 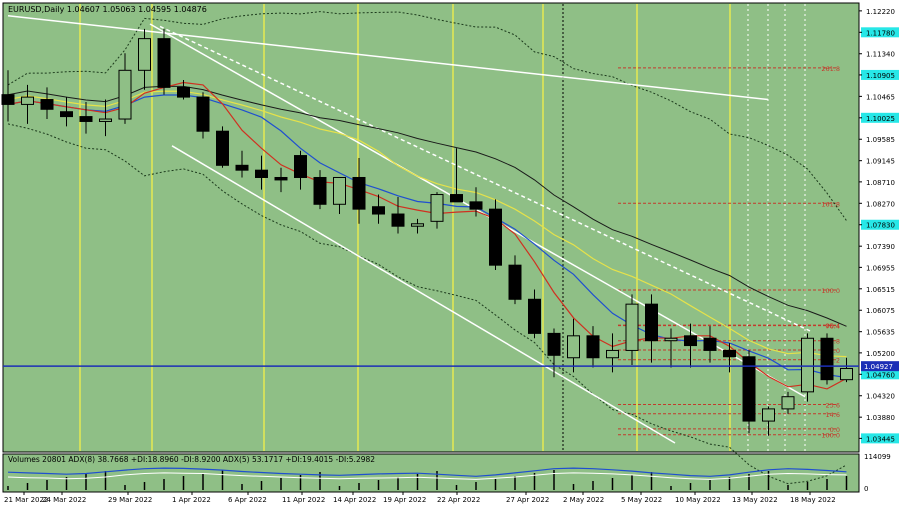 What do you see at coordinates (130, 500) in the screenshot?
I see `time-tick-label: 29 Mar 2022` at bounding box center [130, 500].